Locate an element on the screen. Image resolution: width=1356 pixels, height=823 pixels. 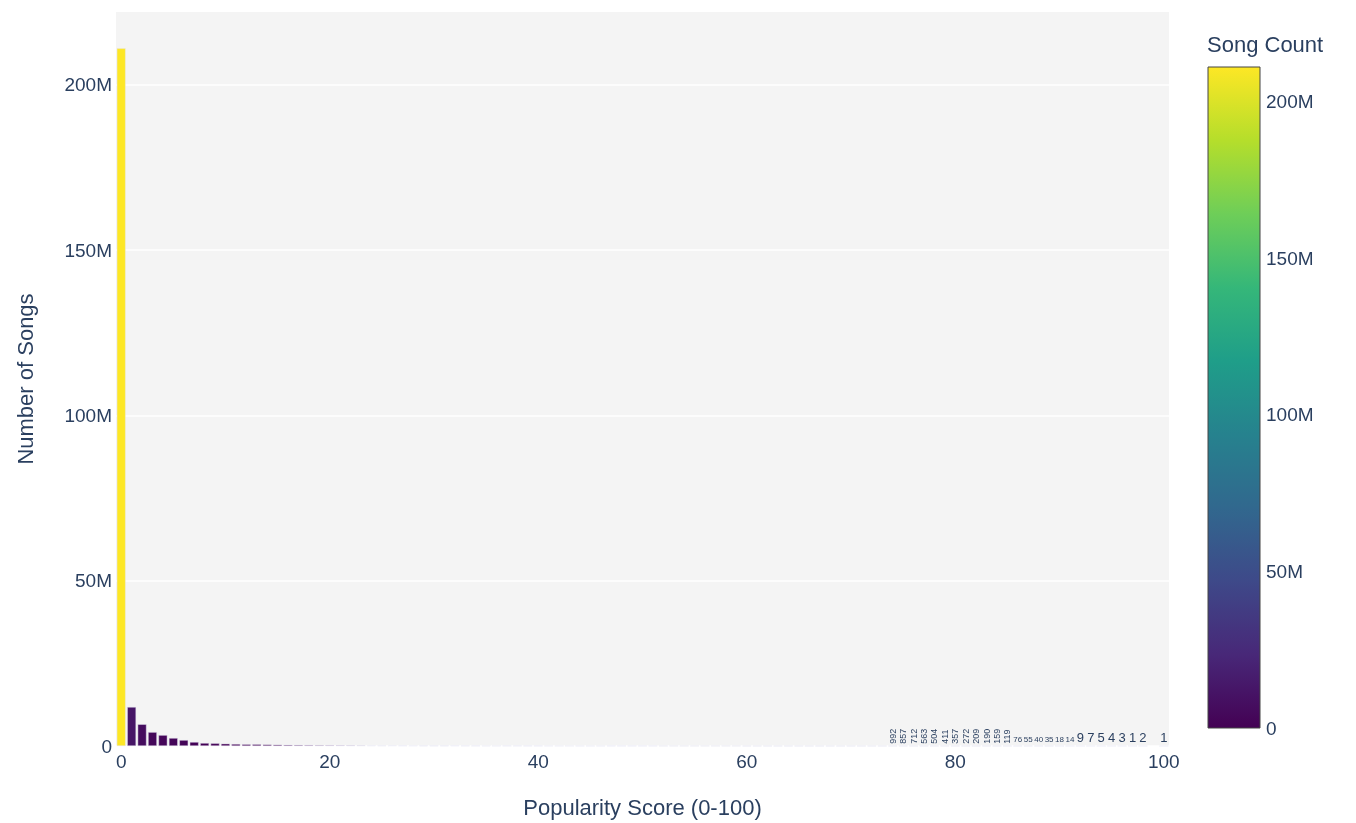
data-label: 7 is located at coordinates (1091, 737).